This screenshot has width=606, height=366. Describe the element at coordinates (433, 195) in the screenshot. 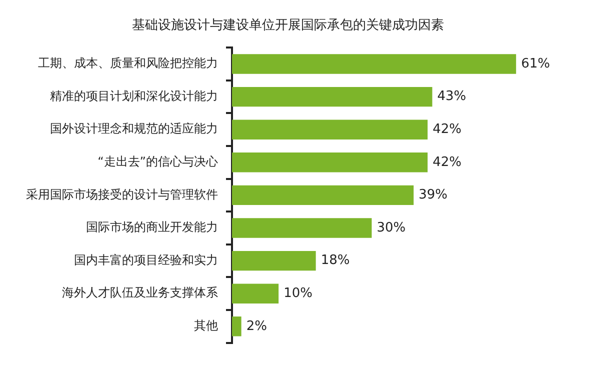

I see `data-label: 39%` at that location.